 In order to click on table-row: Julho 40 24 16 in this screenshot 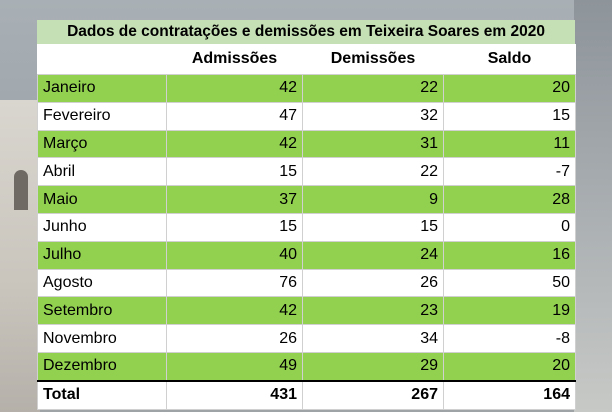, I will do `click(306, 255)`.